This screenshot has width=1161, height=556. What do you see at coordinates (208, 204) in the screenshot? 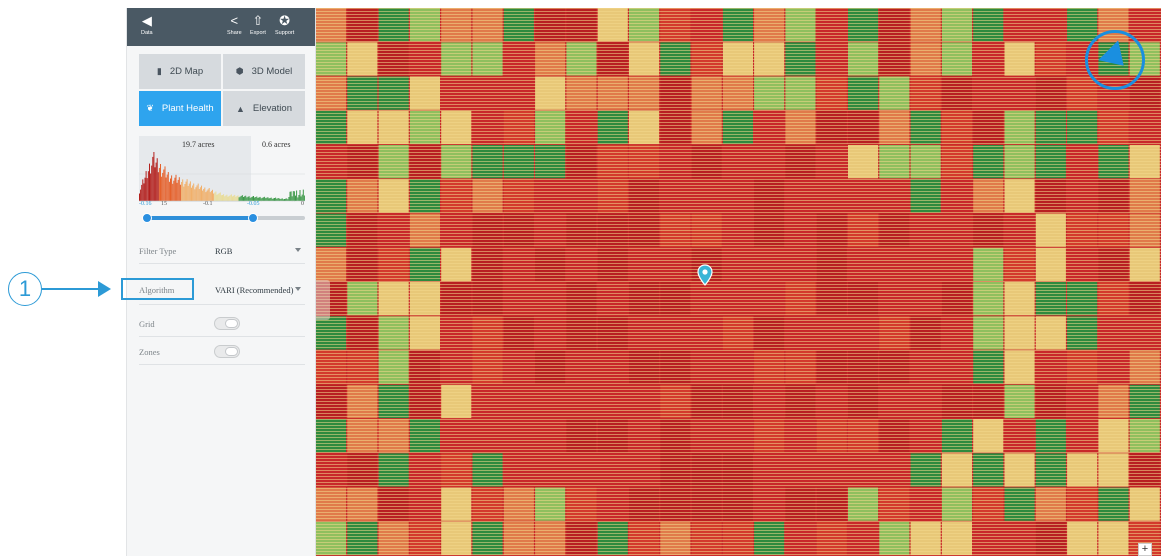
I see `tick-label: -0.1` at bounding box center [208, 204].